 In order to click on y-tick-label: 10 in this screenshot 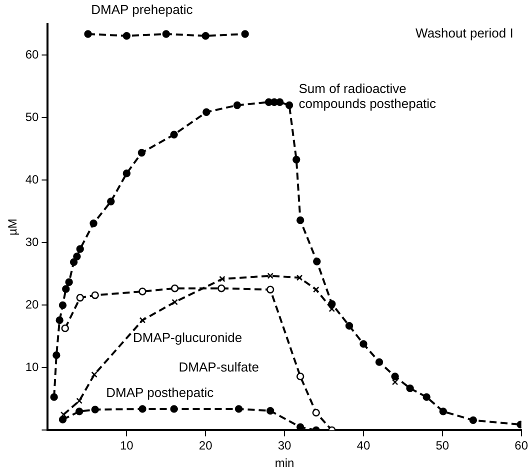, I will do `click(32, 367)`.